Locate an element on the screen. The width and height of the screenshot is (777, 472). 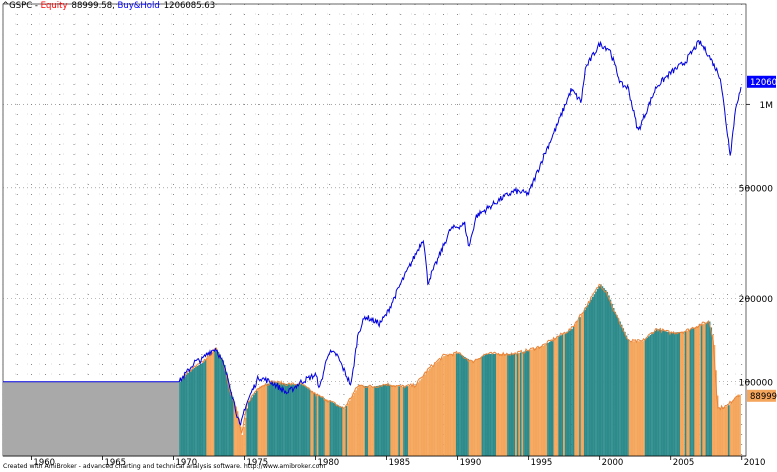
y-tick-label: 100000 is located at coordinates (756, 383).